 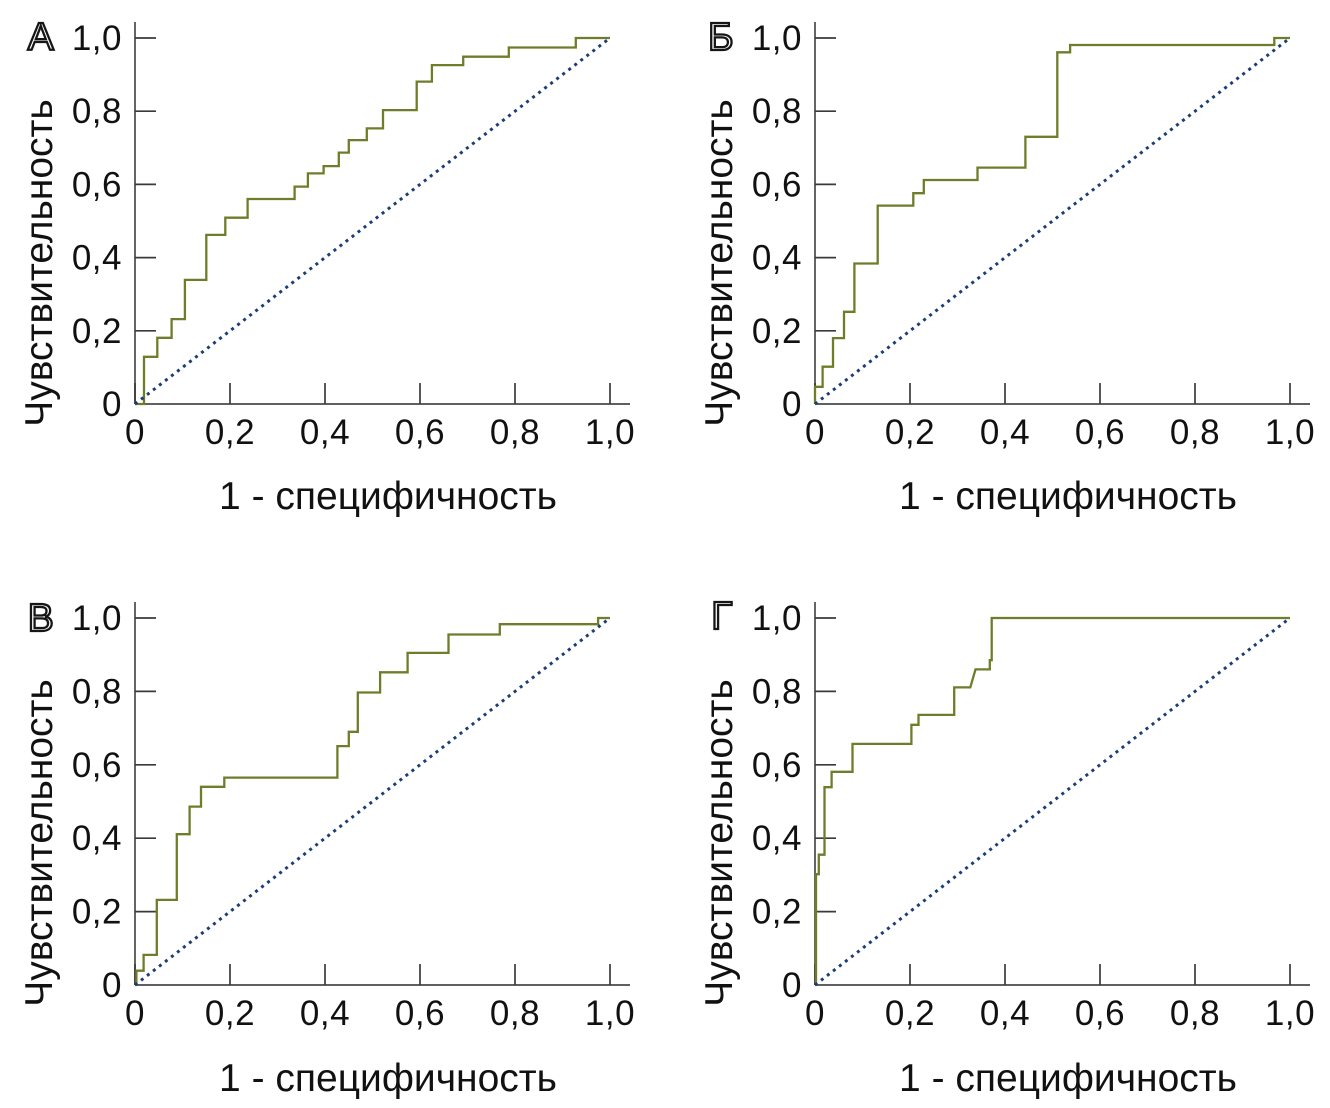 I want to click on panel-a-letter: А, so click(x=41, y=37).